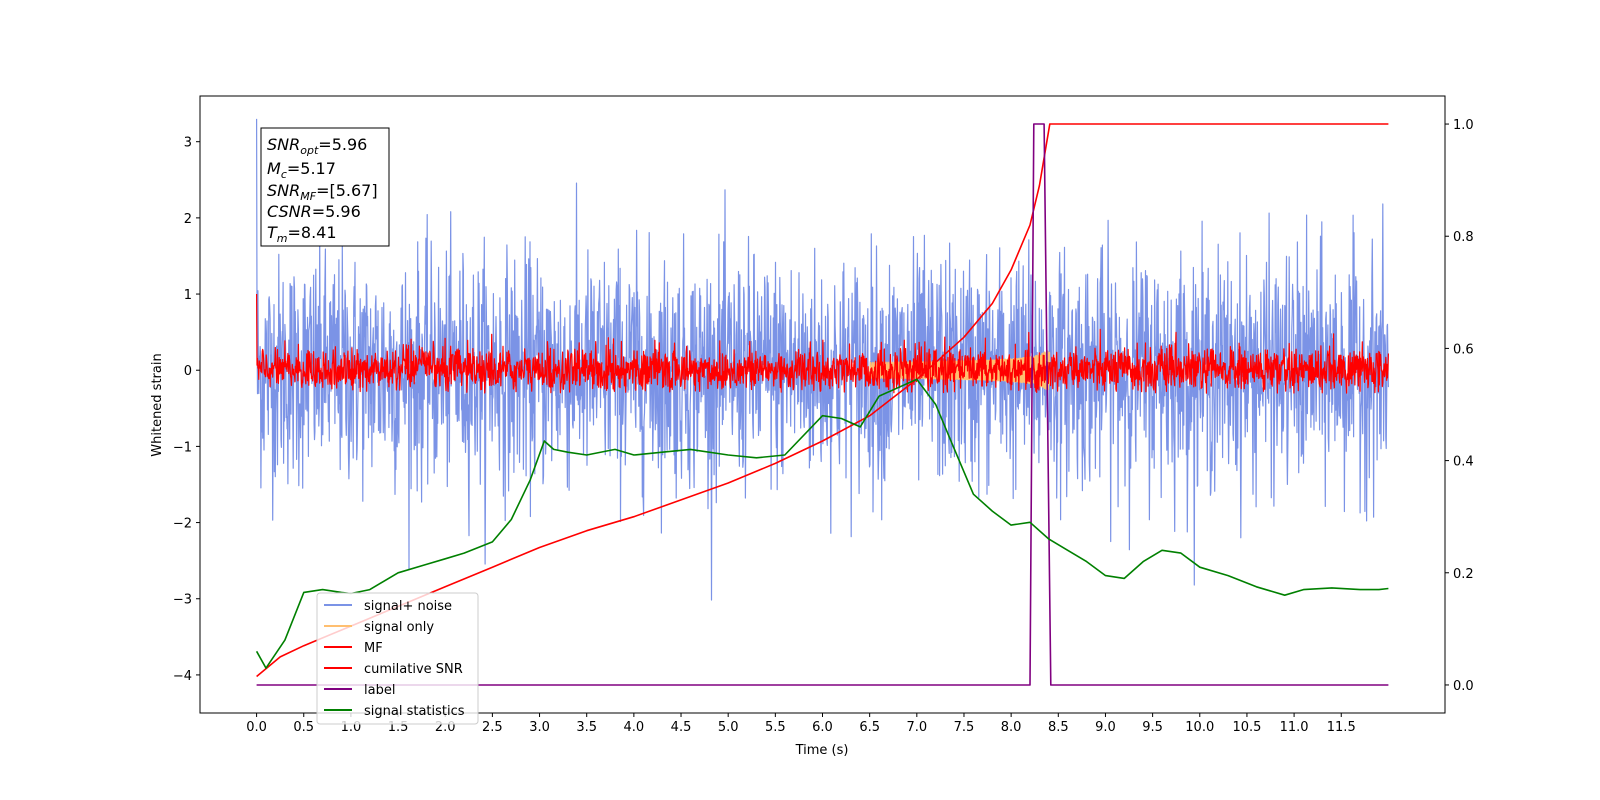  Describe the element at coordinates (188, 295) in the screenshot. I see `y-tick-label: 1` at that location.